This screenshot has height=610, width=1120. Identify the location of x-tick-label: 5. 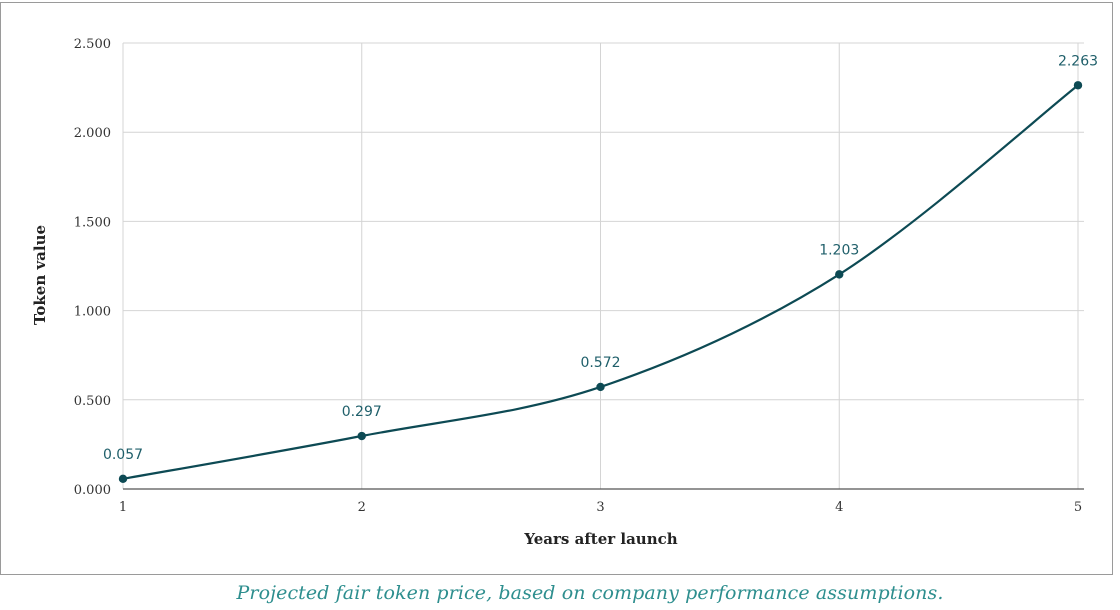
(1078, 507).